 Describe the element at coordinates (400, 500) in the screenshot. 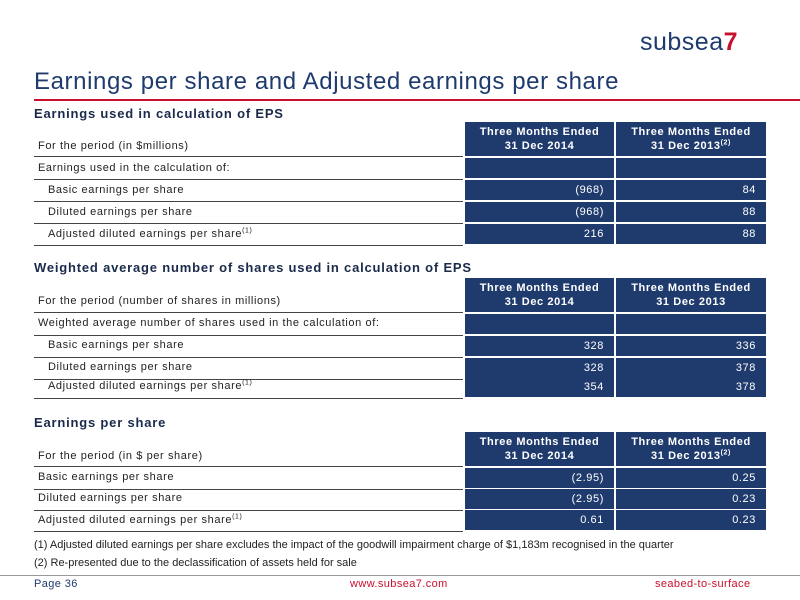

I see `table-row: Diluted earnings per share (2.95) 0.23` at that location.